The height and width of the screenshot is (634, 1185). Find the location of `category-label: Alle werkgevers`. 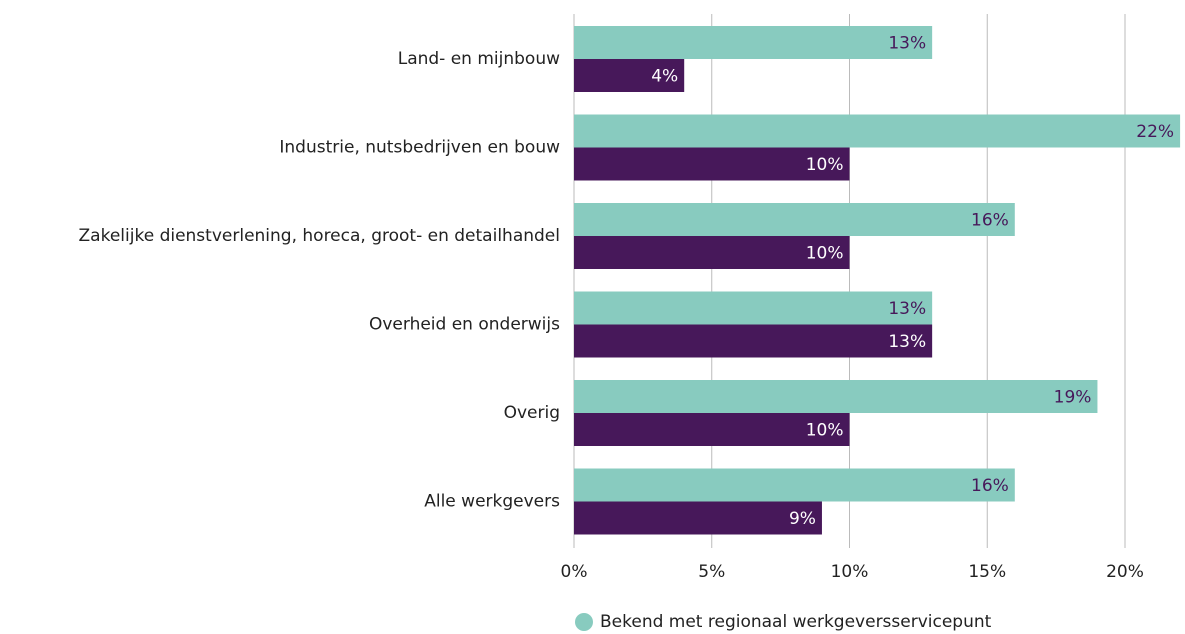

category-label: Alle werkgevers is located at coordinates (492, 502).